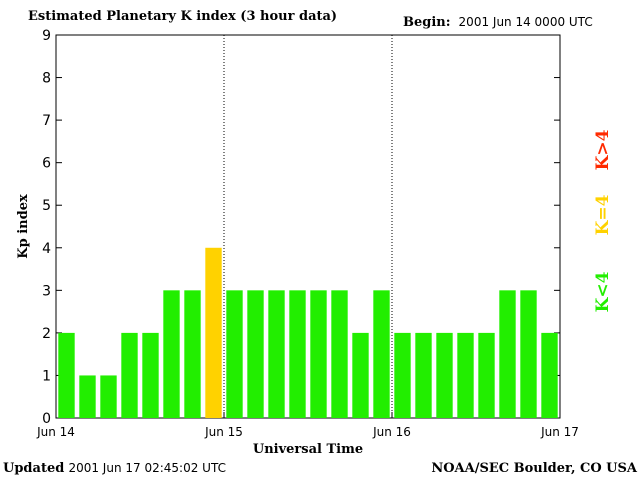 This screenshot has height=480, width=640. Describe the element at coordinates (308, 449) in the screenshot. I see `x-axis-label: Universal Time` at that location.